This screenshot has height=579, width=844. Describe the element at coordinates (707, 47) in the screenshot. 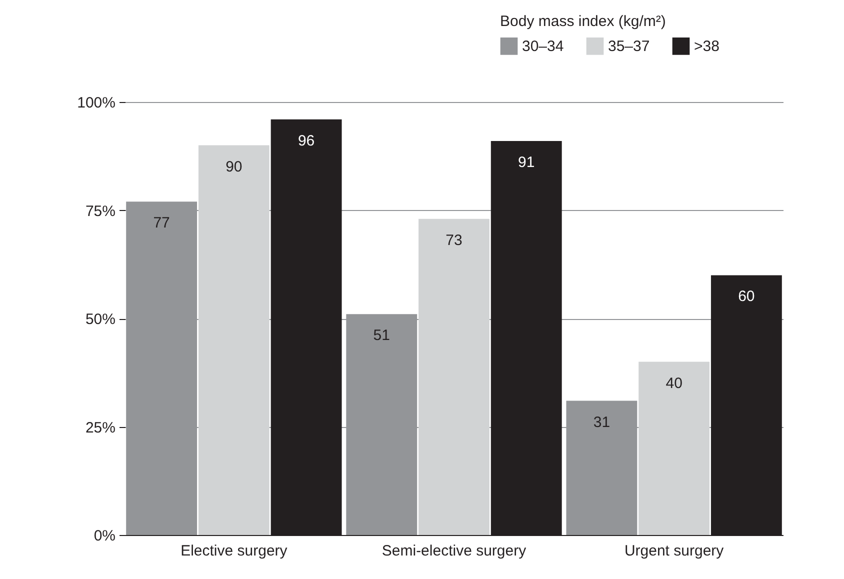

I see `legend-label: >38` at that location.